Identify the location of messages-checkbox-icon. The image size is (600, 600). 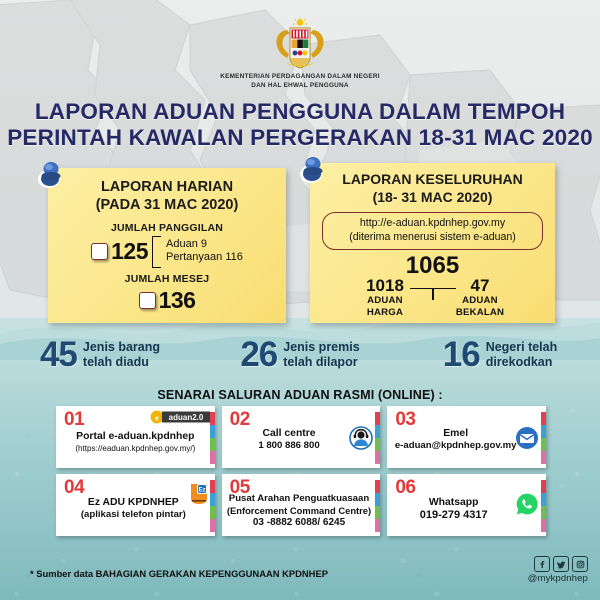
(147, 300).